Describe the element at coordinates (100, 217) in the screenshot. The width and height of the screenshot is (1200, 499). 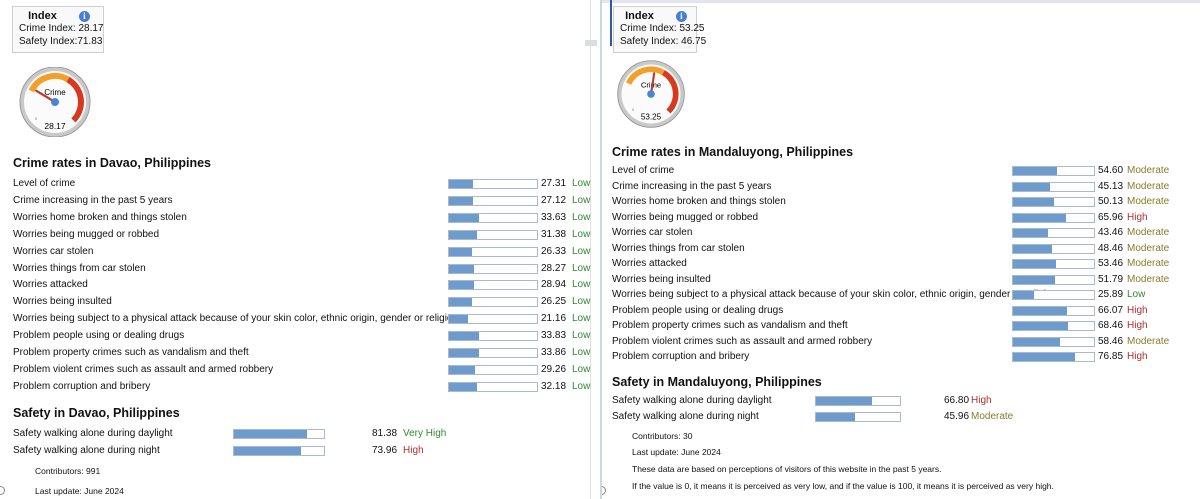
I see `row-label: Worries home broken and things stolen` at that location.